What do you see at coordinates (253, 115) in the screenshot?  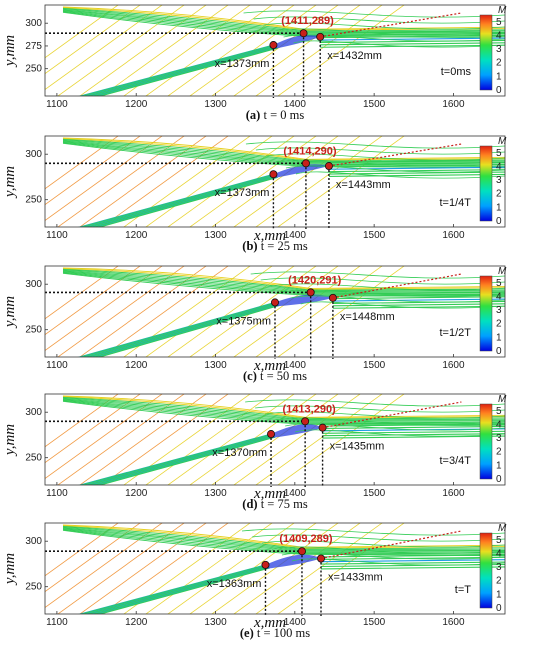 I see `caption-letter: (a)` at bounding box center [253, 115].